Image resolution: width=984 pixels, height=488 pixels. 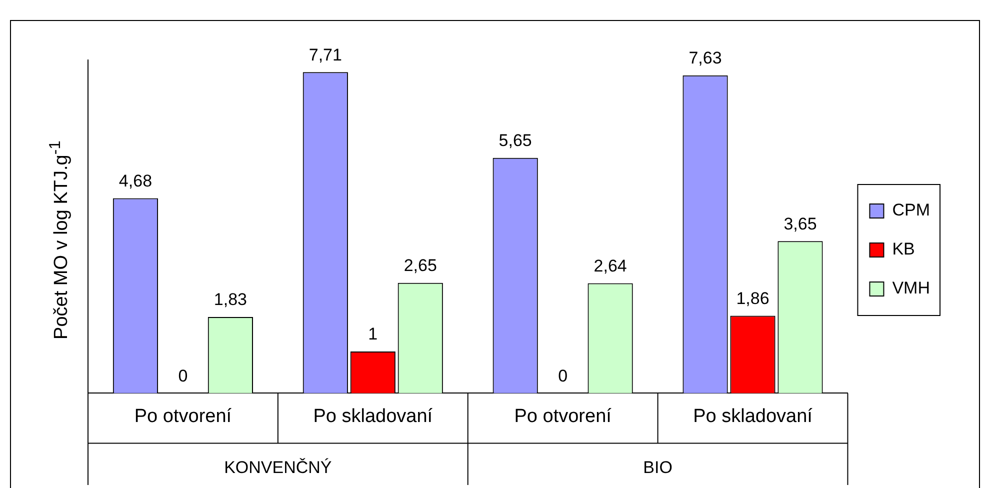 I want to click on data-label: 5,65, so click(x=515, y=140).